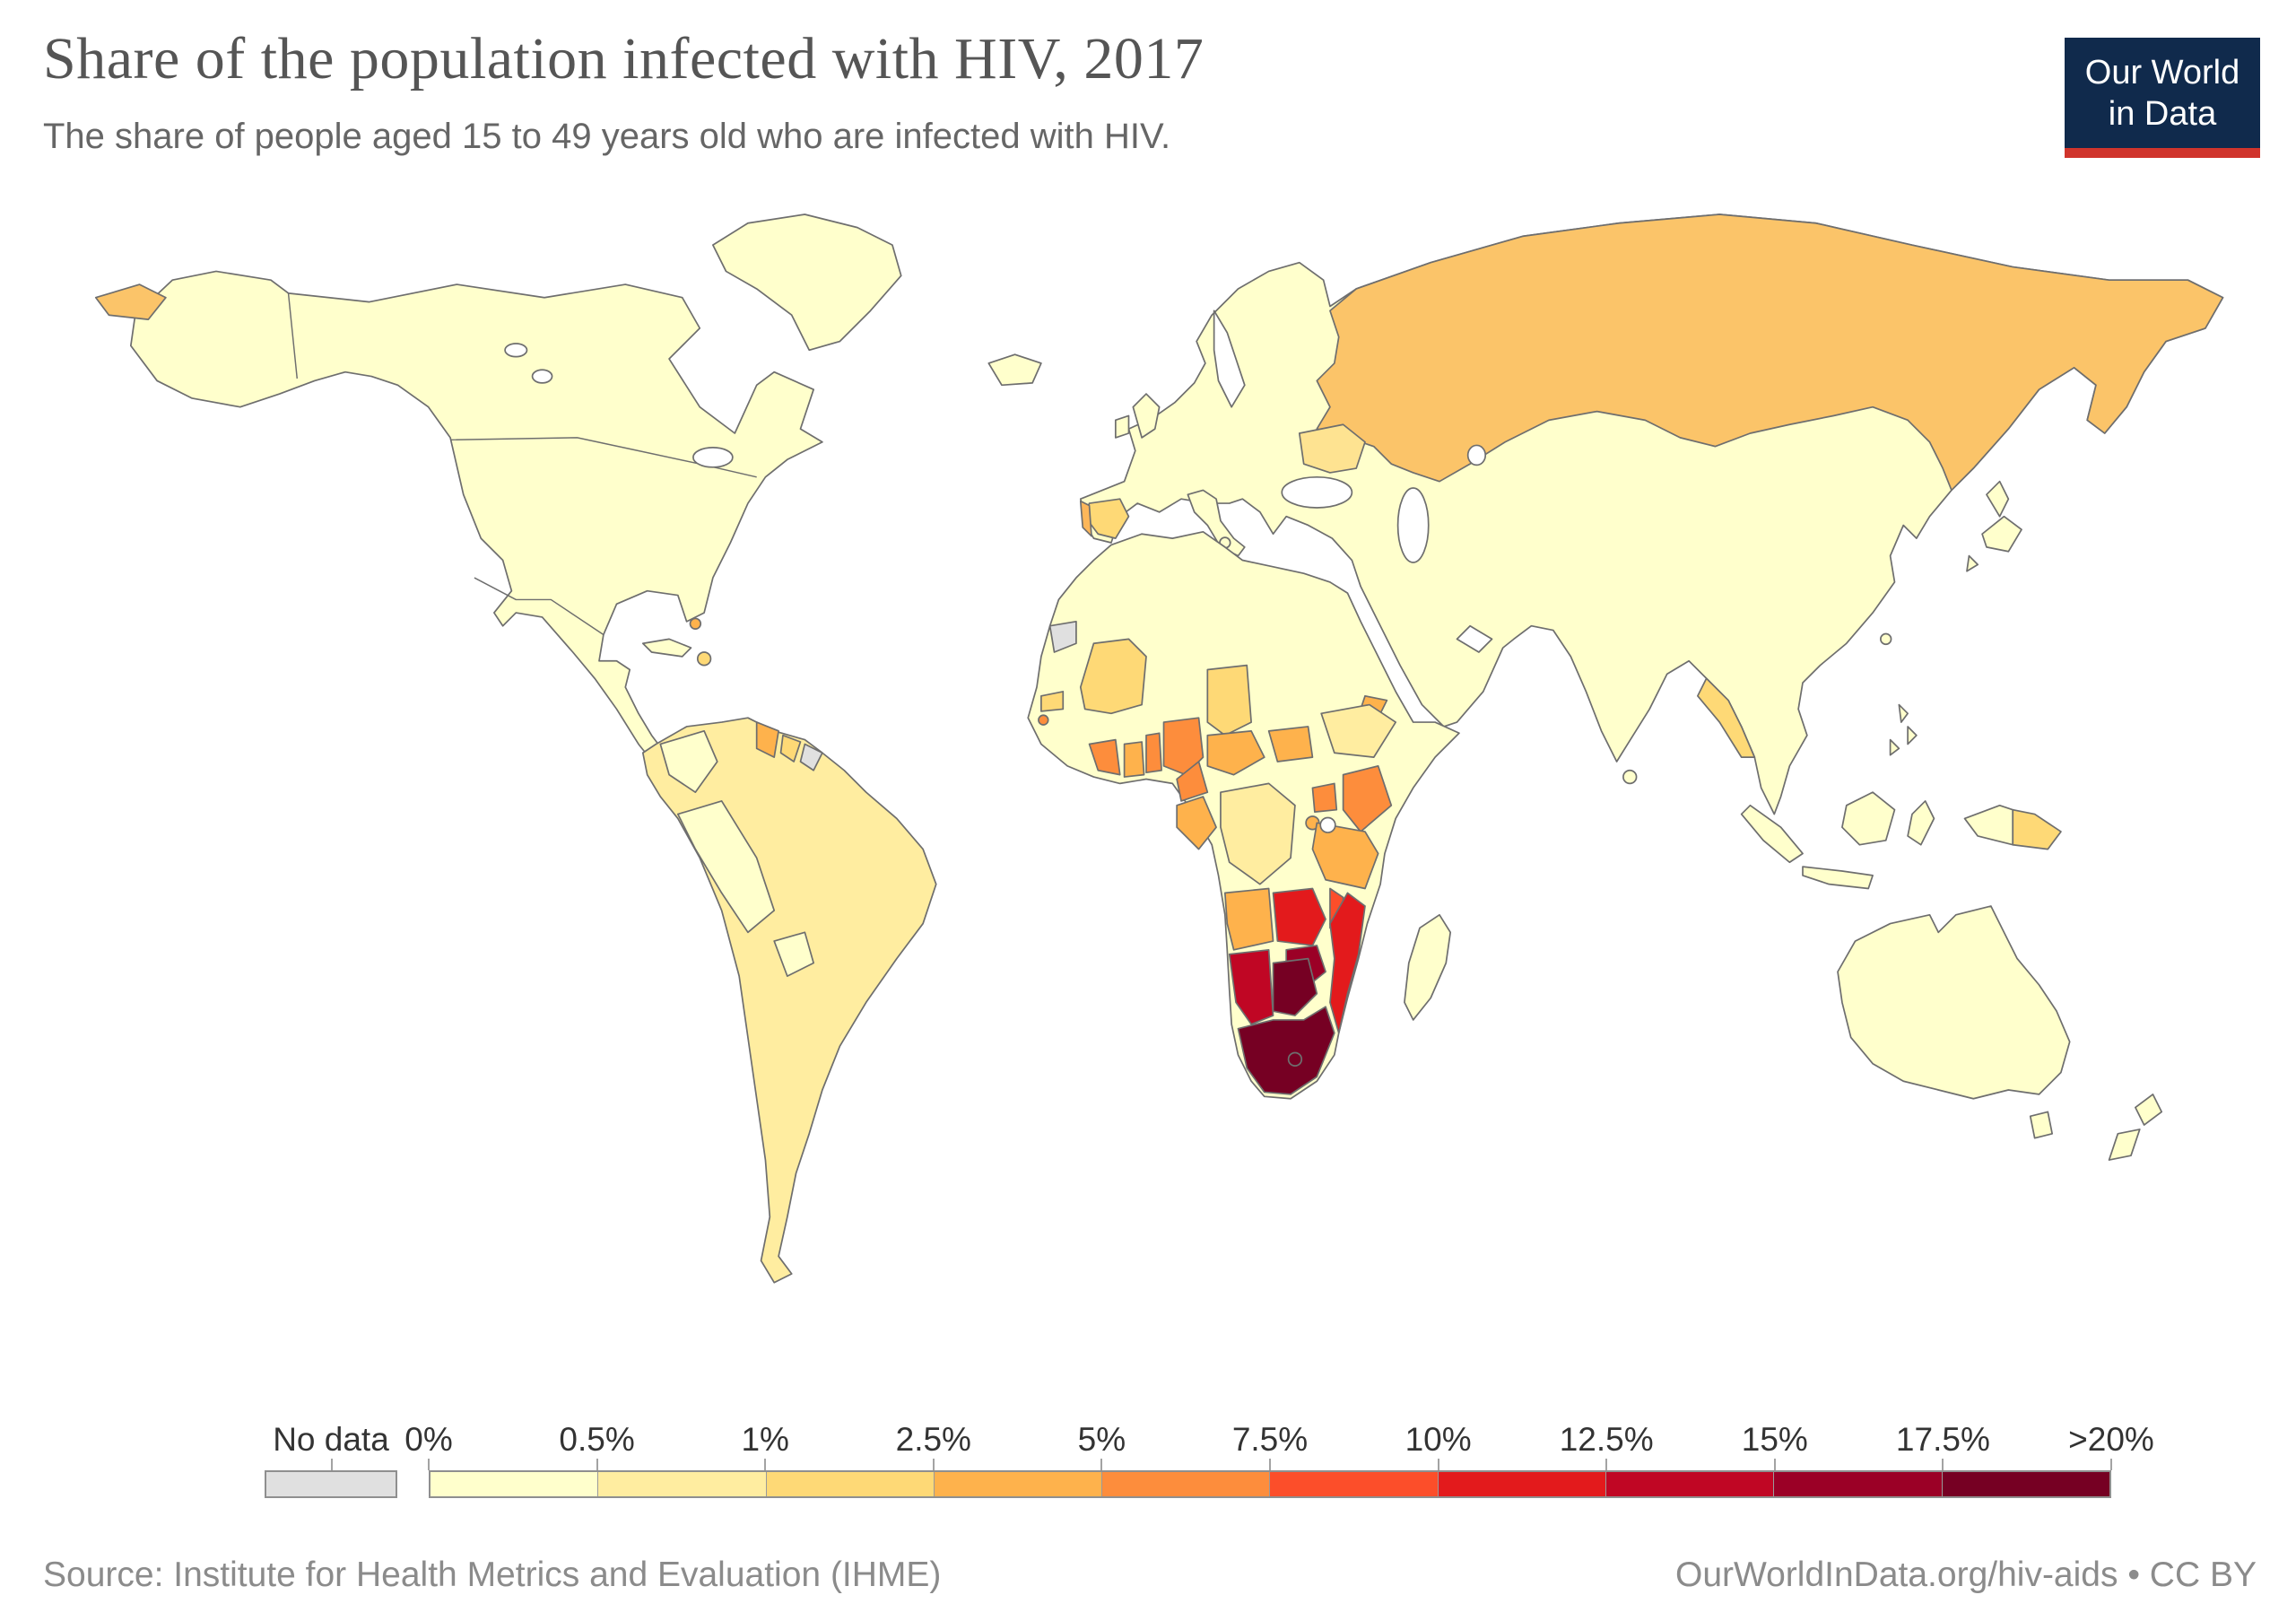  I want to click on region-russia, so click(1770, 353).